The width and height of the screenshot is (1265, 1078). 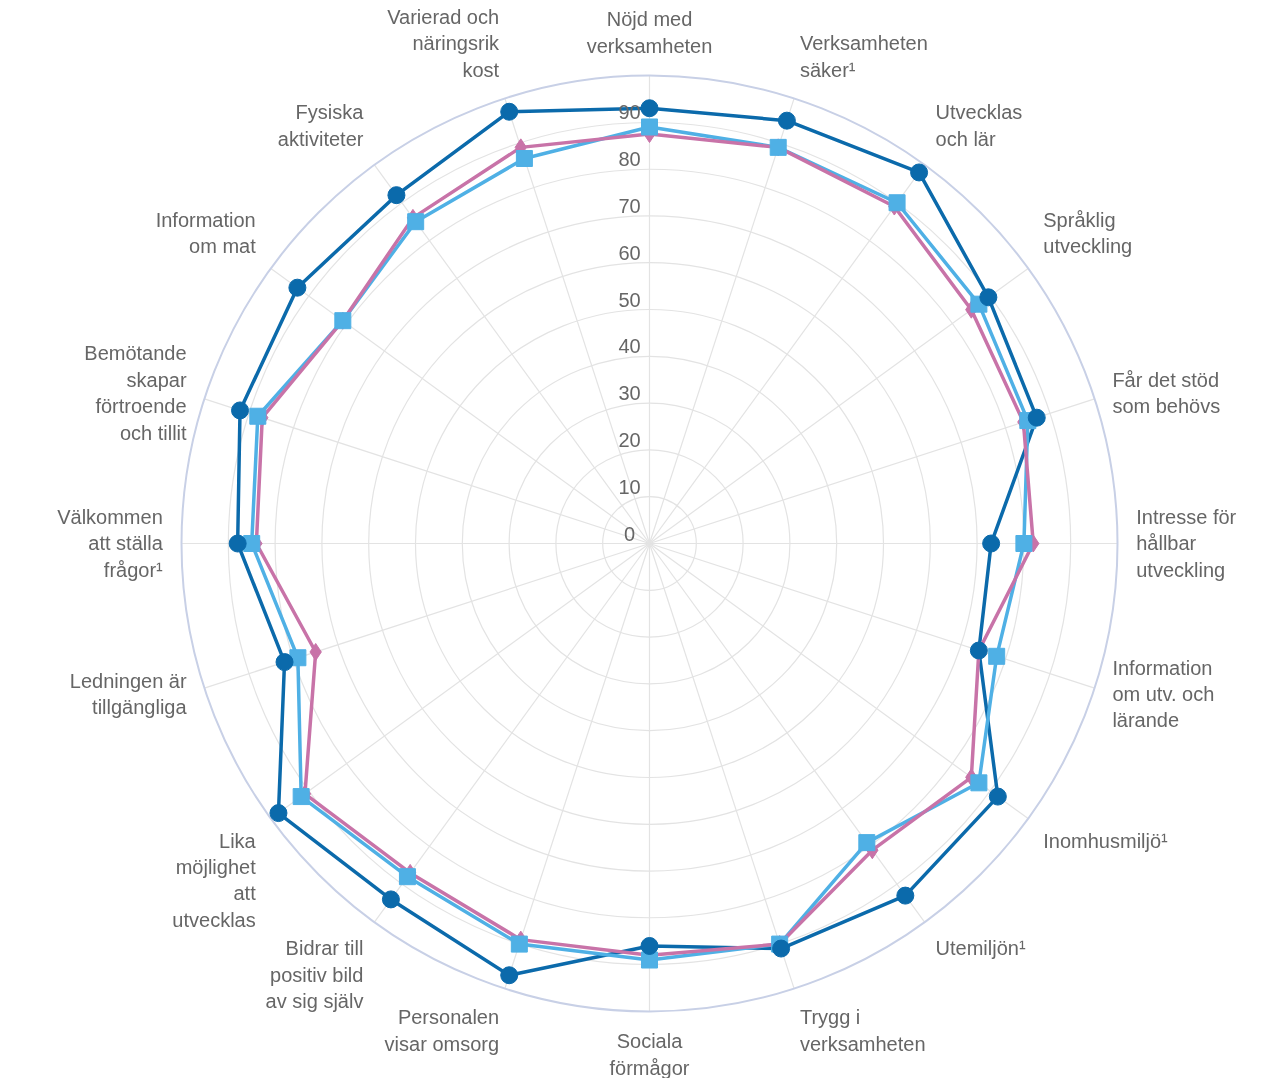 I want to click on spoke-label: Utvecklas och lär, so click(x=979, y=125).